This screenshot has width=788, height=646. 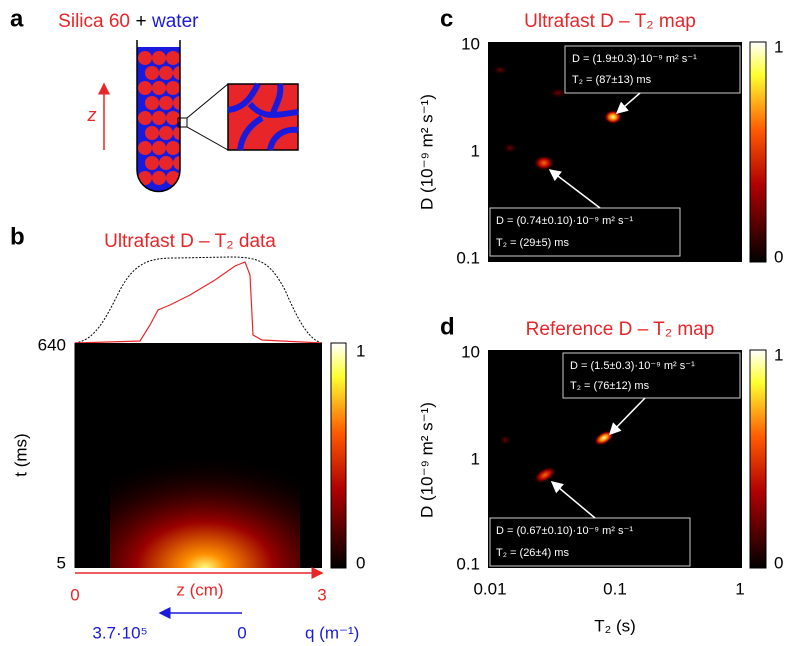 What do you see at coordinates (190, 241) in the screenshot?
I see `panel-title: Ultrafast D – T₂ data` at bounding box center [190, 241].